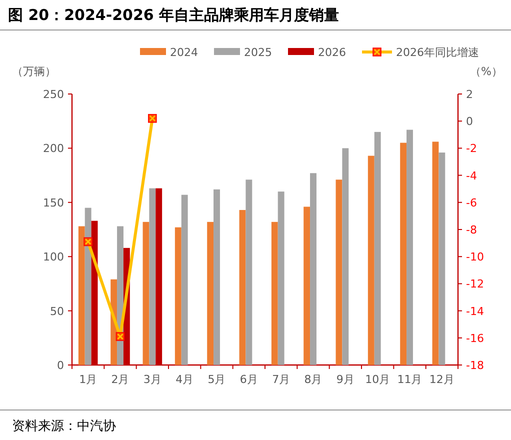 The width and height of the screenshot is (511, 440). What do you see at coordinates (486, 71) in the screenshot?
I see `y2-axis-title: （%）` at bounding box center [486, 71].